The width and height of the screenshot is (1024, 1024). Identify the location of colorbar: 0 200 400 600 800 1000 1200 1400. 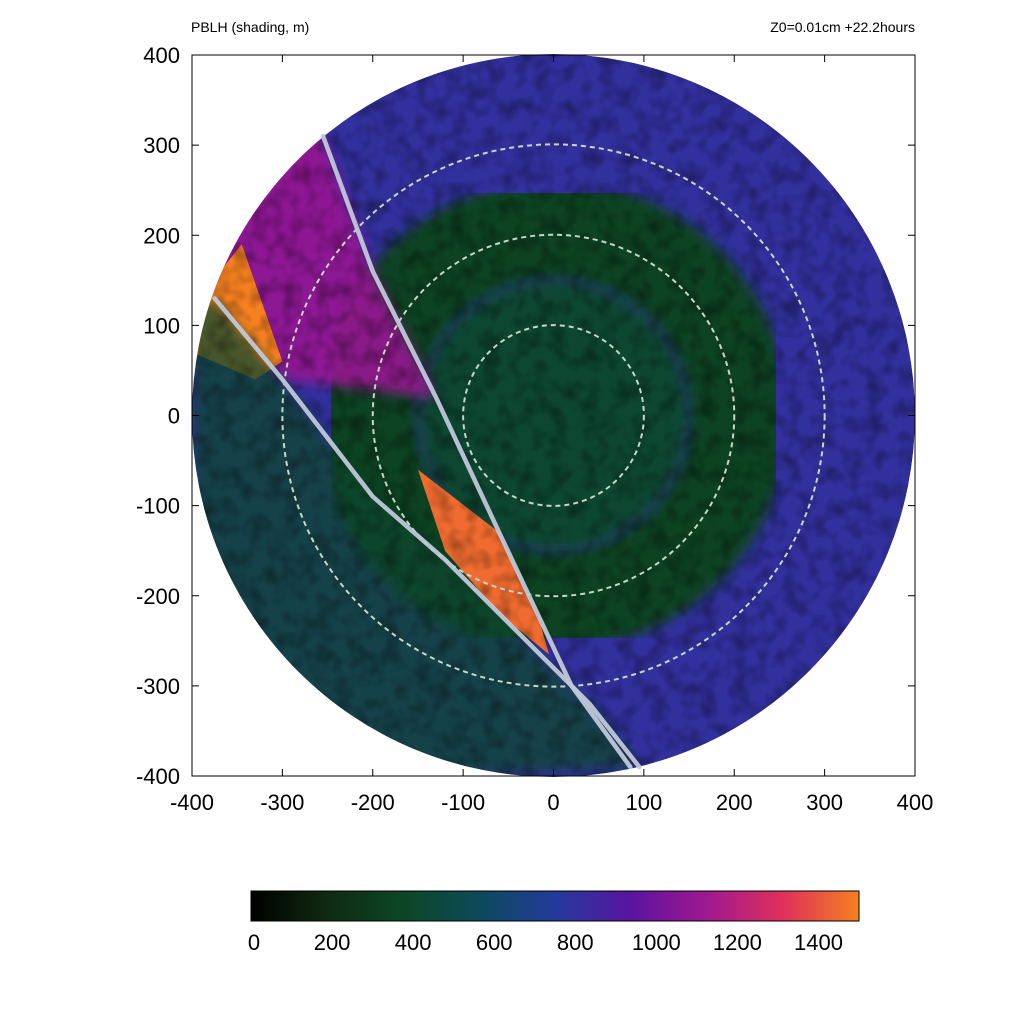
(554, 922).